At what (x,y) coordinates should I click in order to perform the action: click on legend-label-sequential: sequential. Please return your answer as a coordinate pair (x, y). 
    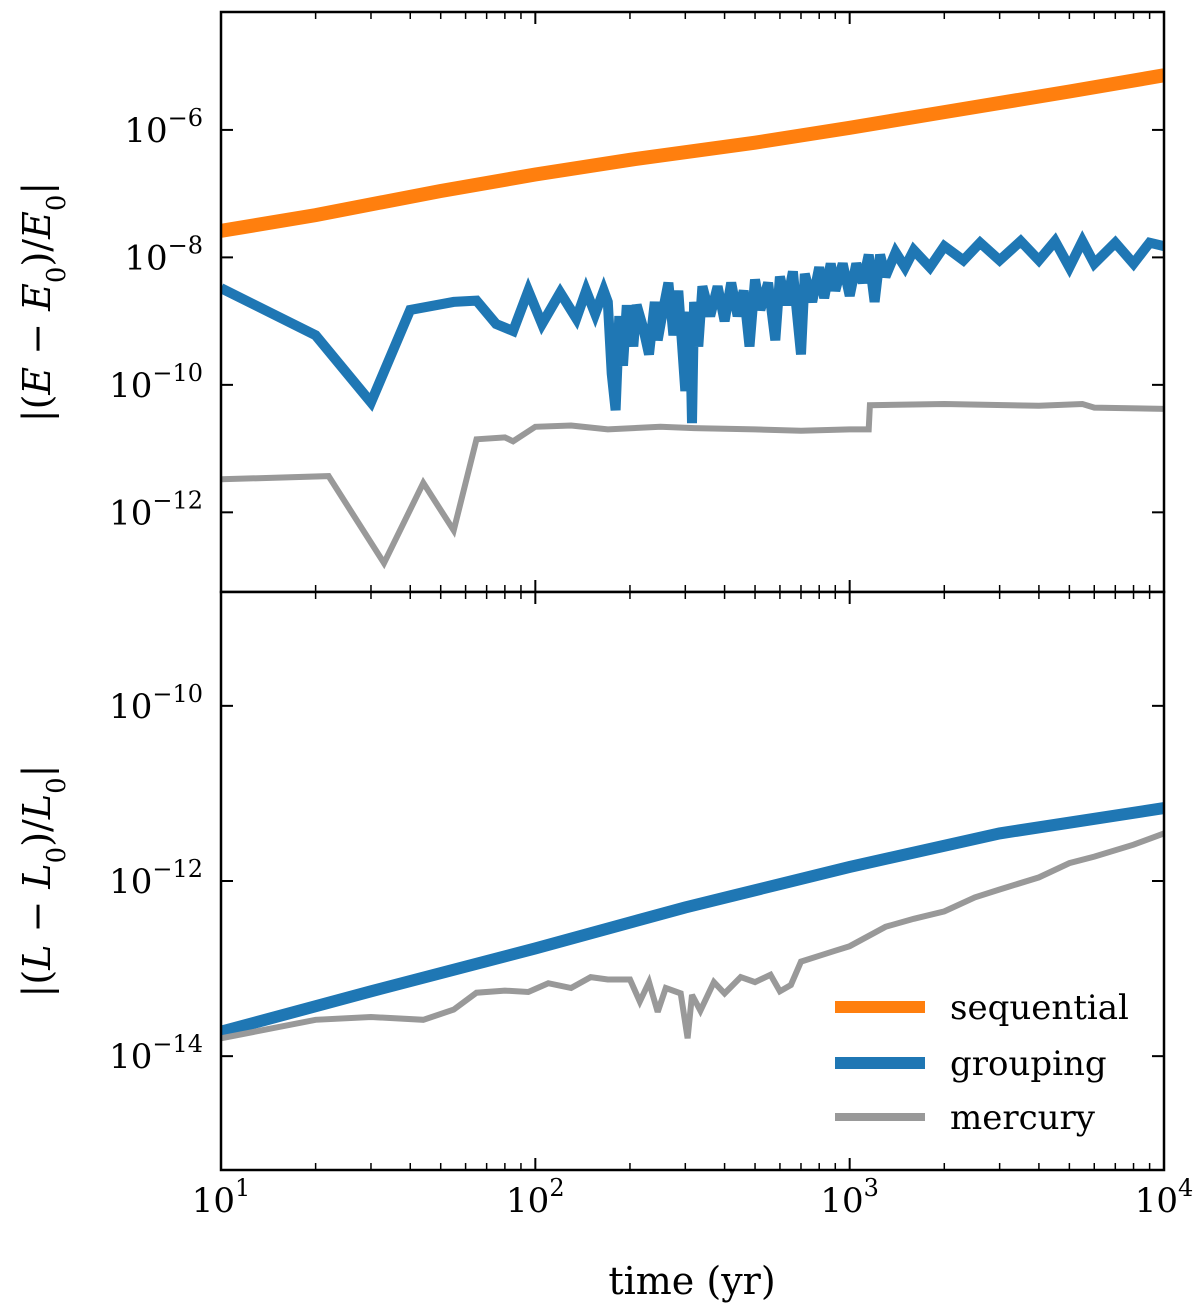
    Looking at the image, I should click on (1039, 1008).